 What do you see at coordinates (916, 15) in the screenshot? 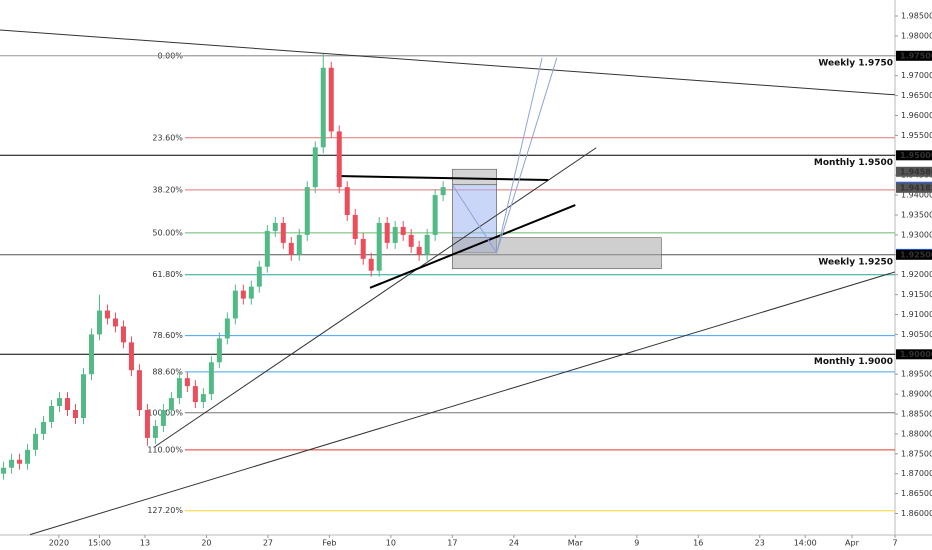
I see `y-tick-label: 1.98500` at bounding box center [916, 15].